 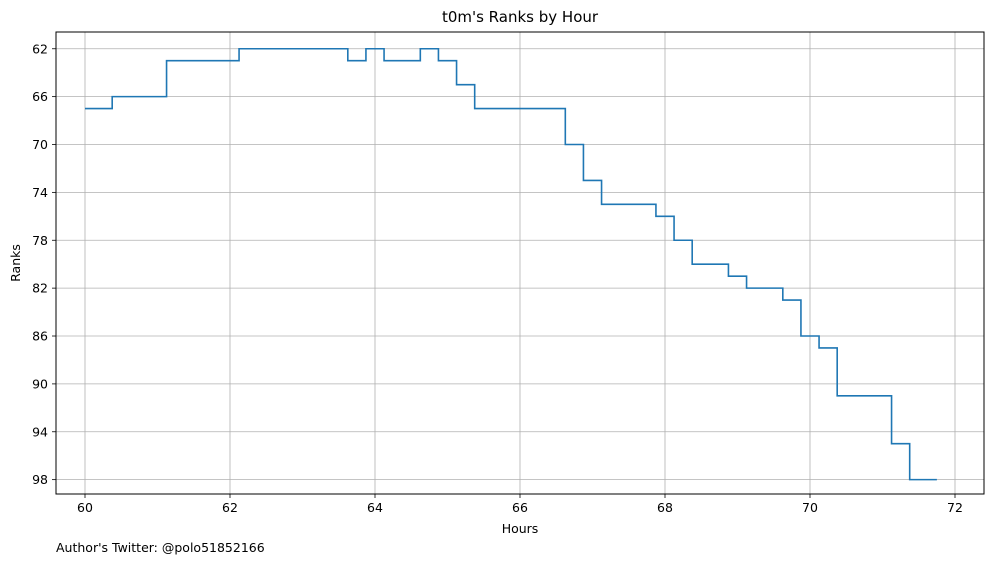 What do you see at coordinates (520, 507) in the screenshot?
I see `x-tick-label: 66` at bounding box center [520, 507].